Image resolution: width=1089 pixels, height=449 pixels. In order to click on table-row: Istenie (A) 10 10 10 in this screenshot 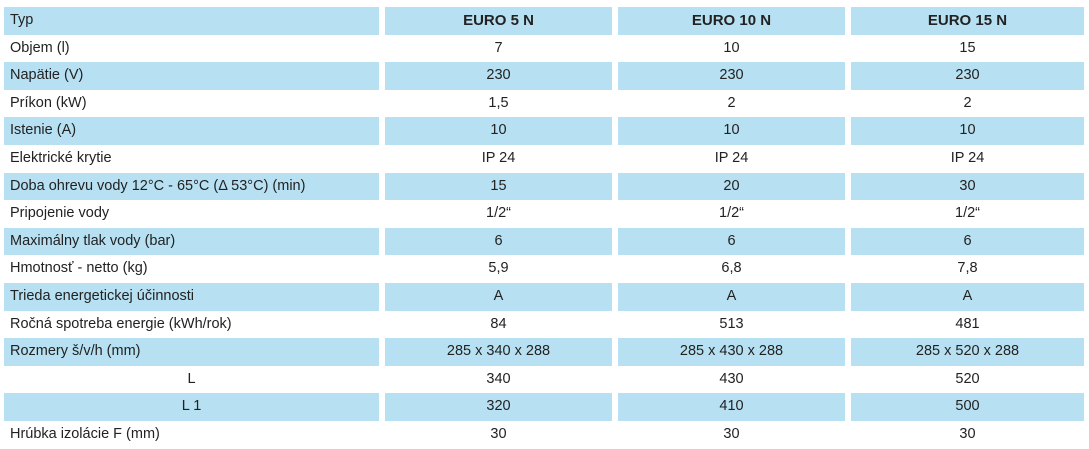, I will do `click(544, 131)`.